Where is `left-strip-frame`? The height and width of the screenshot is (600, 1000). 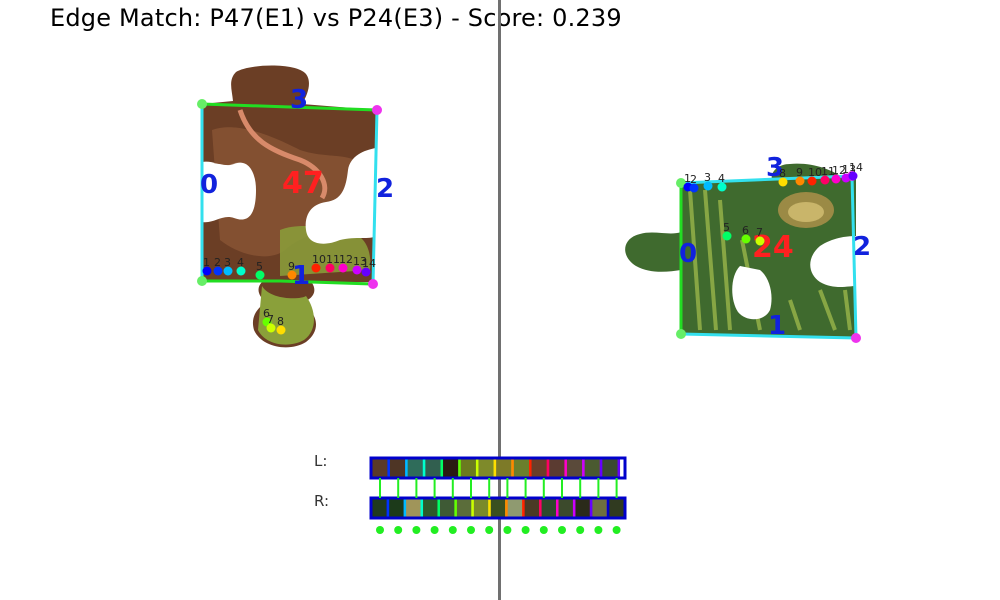 left-strip-frame is located at coordinates (498, 468).